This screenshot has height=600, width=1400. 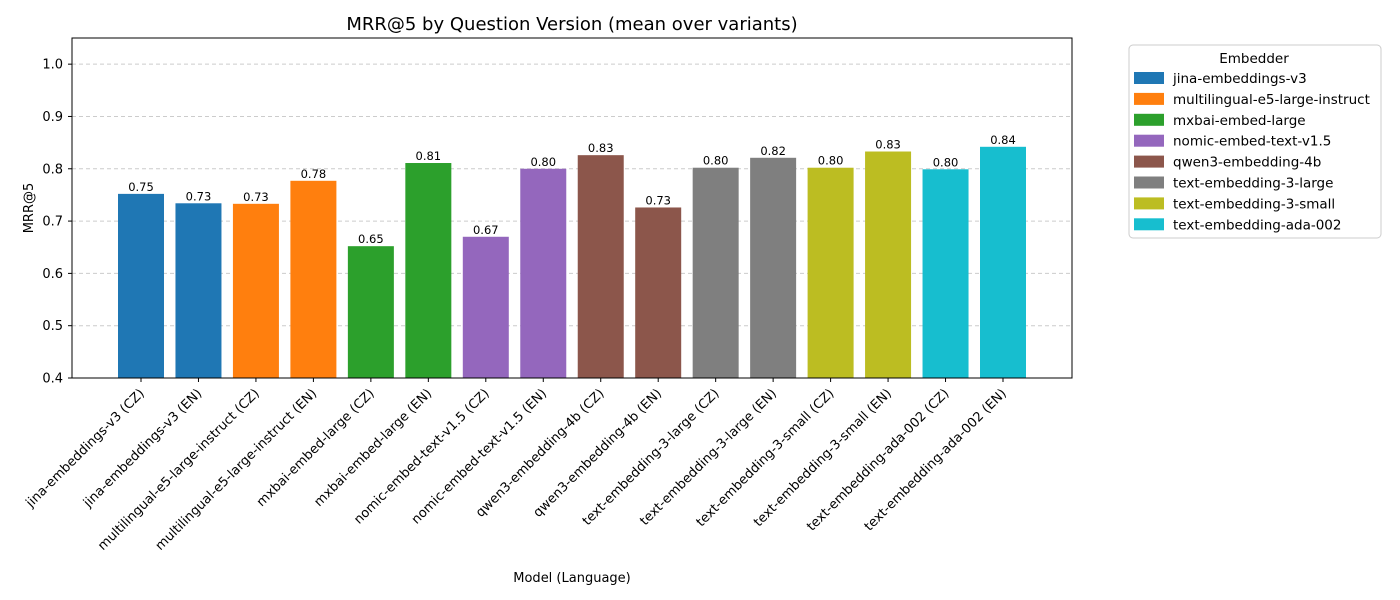 I want to click on bar-value-label: 0.65, so click(x=371, y=239).